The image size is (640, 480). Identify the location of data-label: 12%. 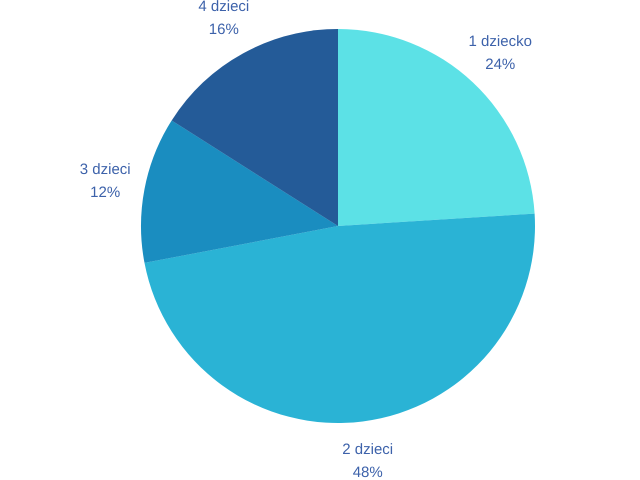
(105, 193).